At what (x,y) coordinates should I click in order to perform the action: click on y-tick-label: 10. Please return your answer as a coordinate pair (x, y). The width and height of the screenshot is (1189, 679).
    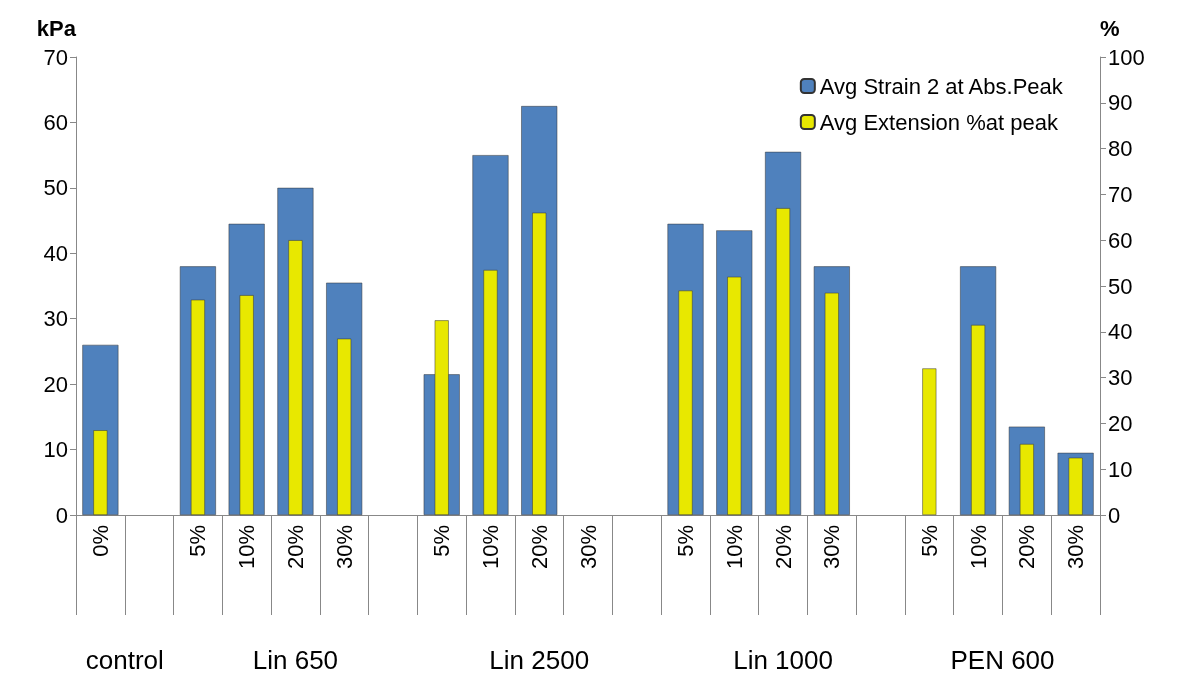
    Looking at the image, I should click on (55, 450).